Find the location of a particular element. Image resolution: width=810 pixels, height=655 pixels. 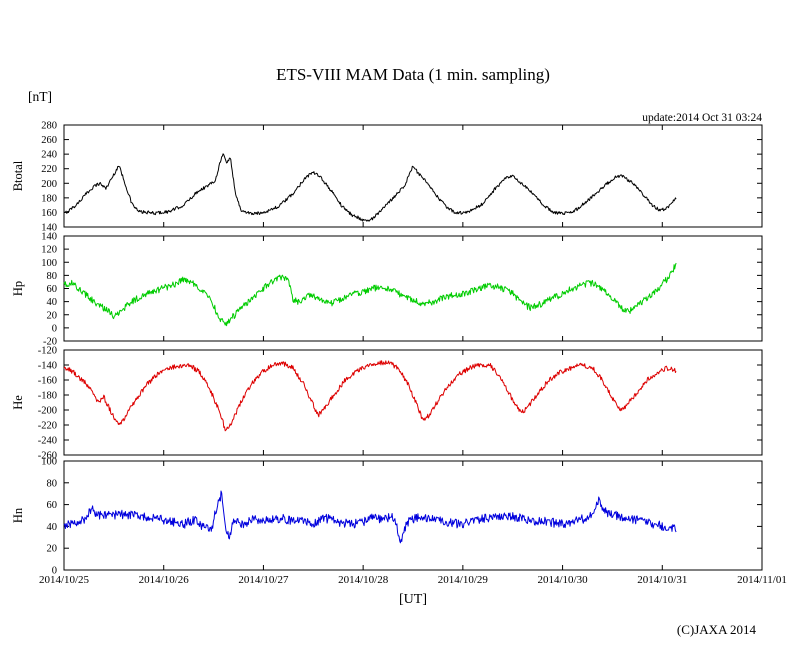

y-tick-label: -160 is located at coordinates (47, 381).